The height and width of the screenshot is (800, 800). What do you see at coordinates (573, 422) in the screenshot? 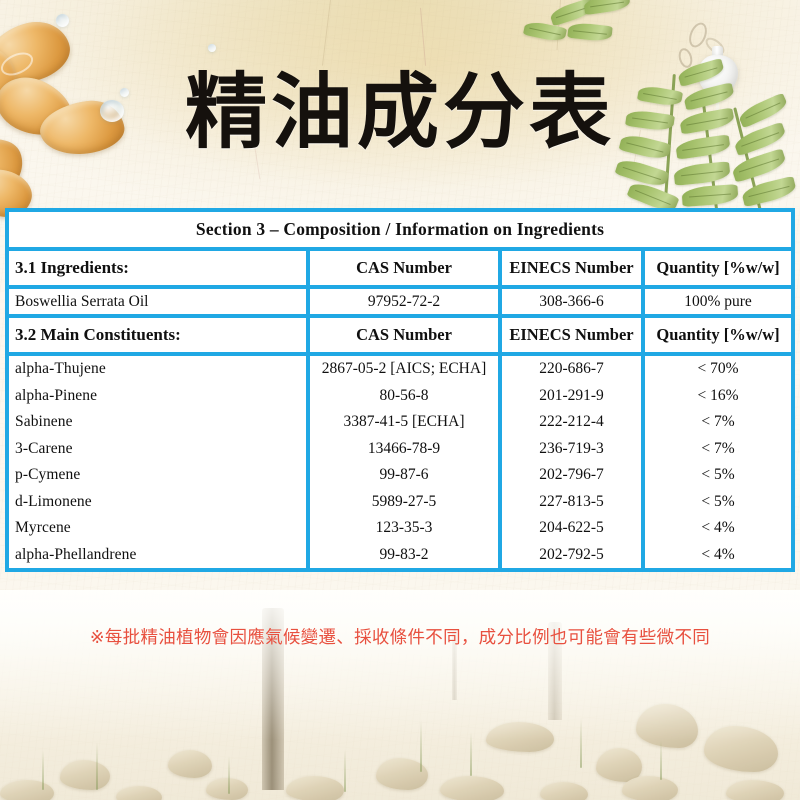
I see `constituent-einecs: 222-212-4` at bounding box center [573, 422].